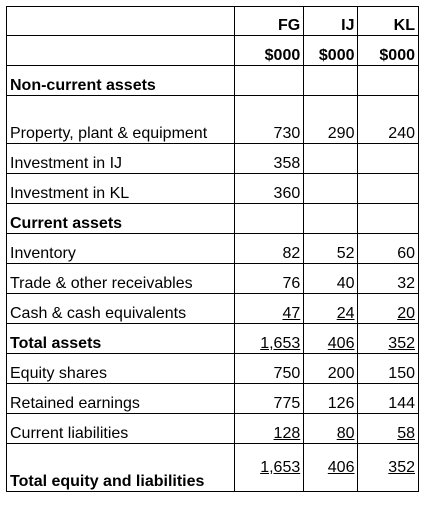  Describe the element at coordinates (120, 188) in the screenshot. I see `row-label: Investment in KL` at that location.